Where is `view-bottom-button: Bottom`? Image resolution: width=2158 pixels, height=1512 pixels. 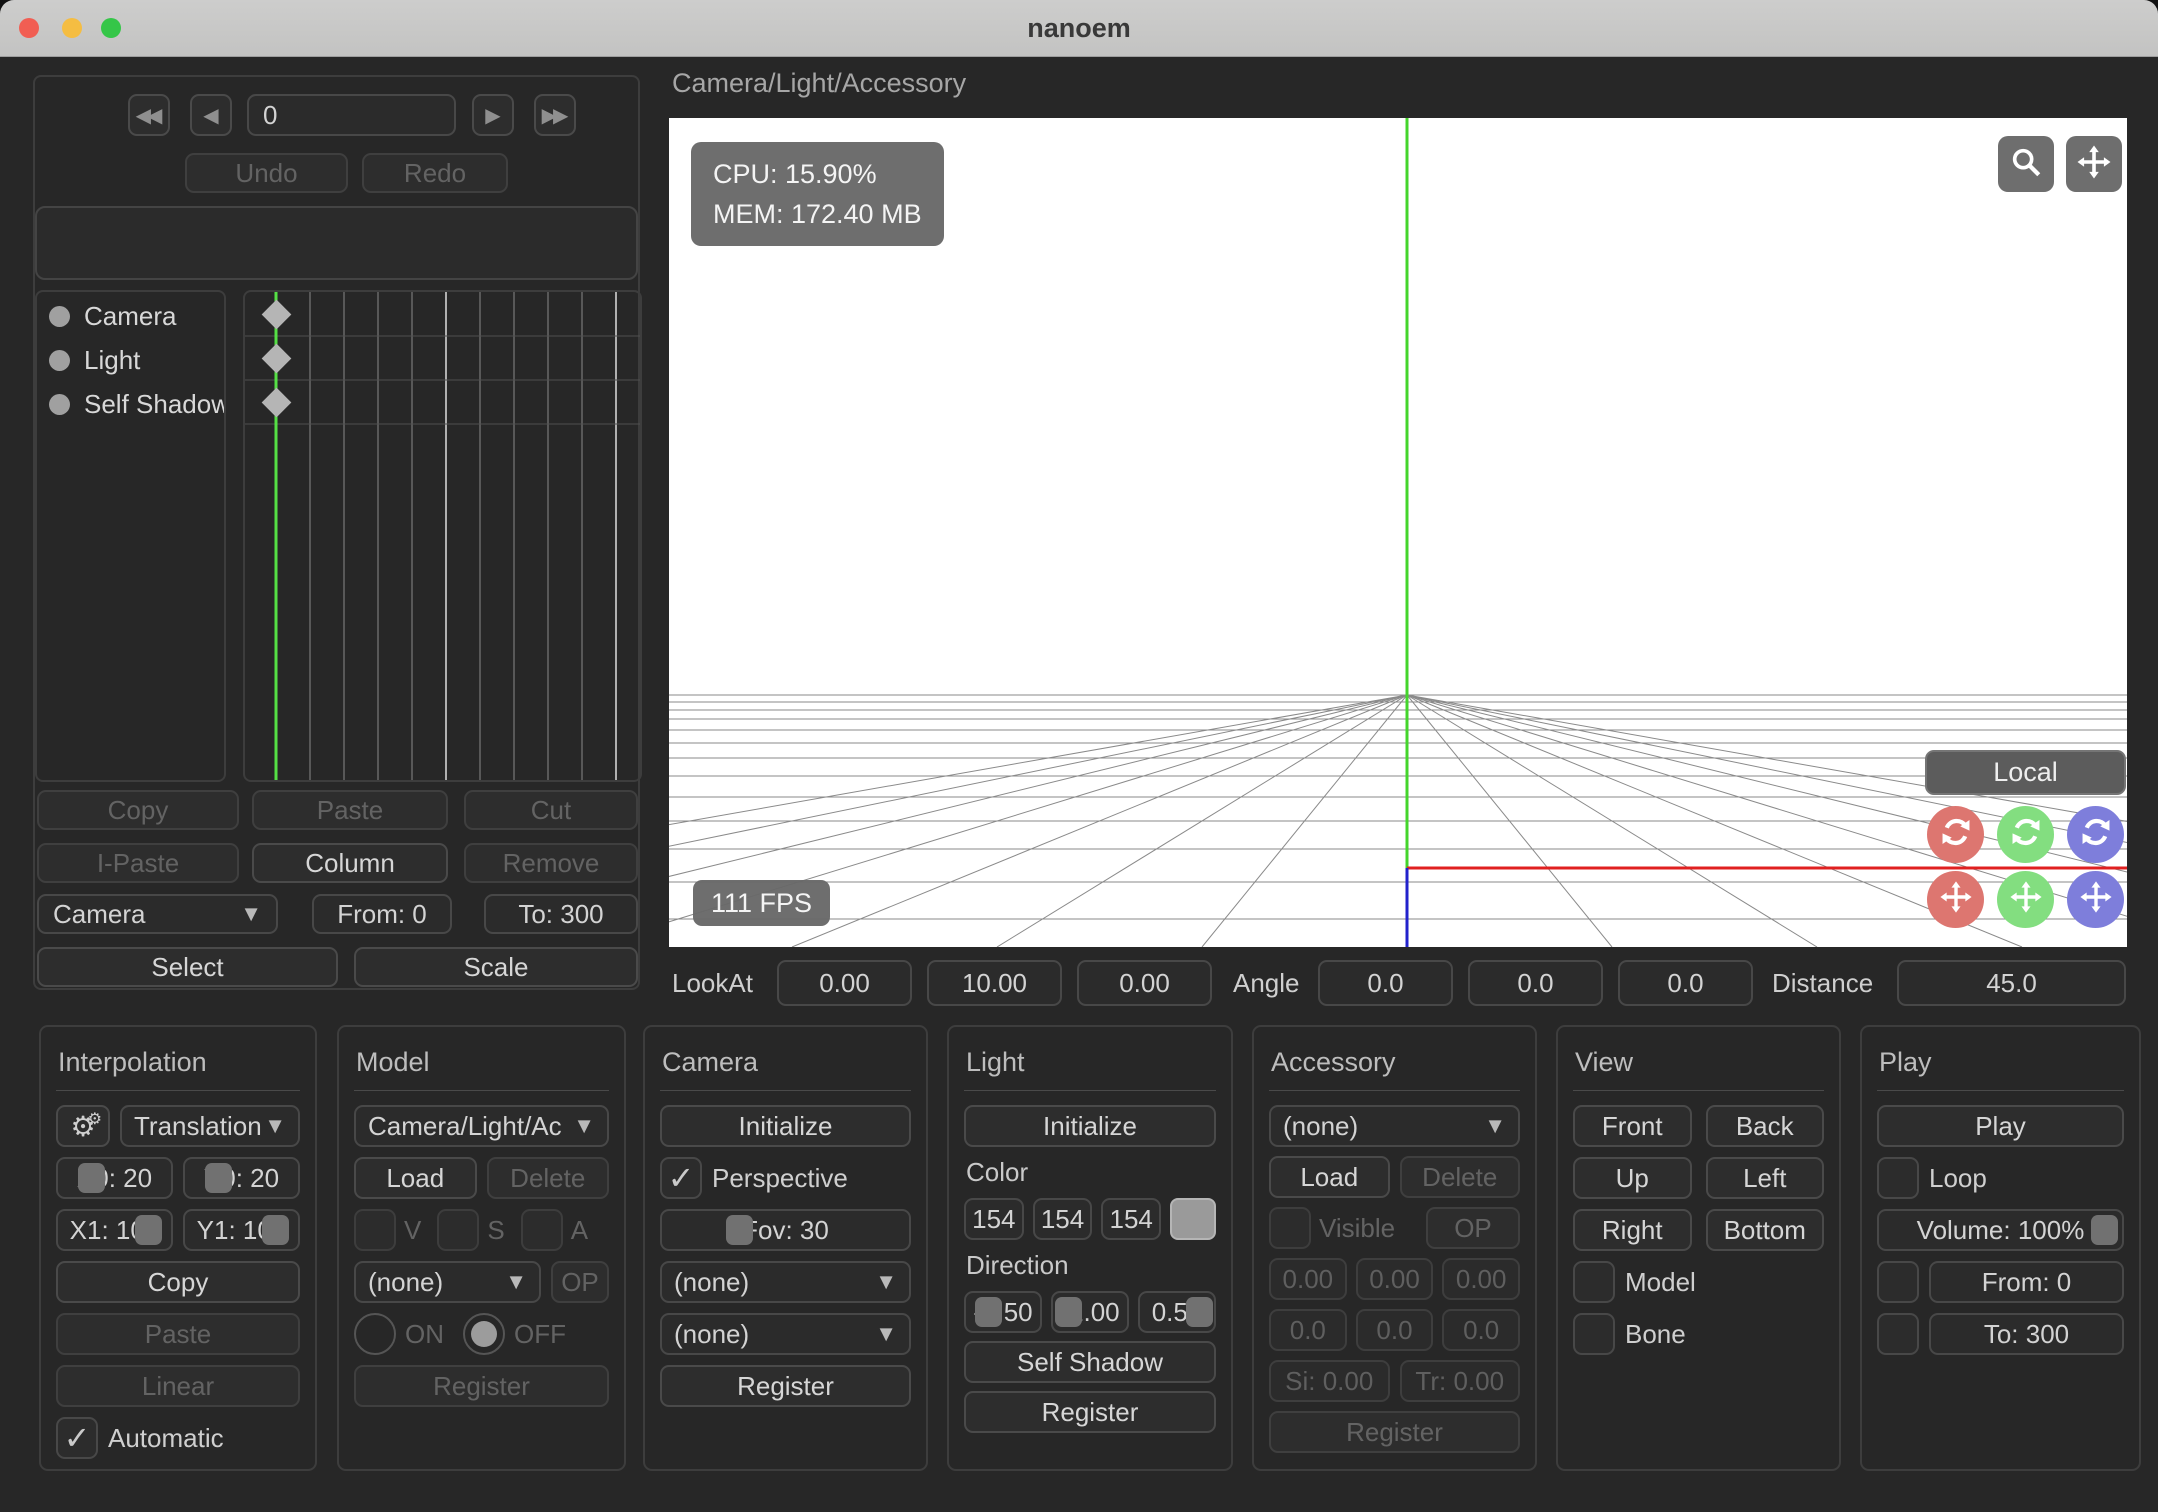 view-bottom-button: Bottom is located at coordinates (1764, 1230).